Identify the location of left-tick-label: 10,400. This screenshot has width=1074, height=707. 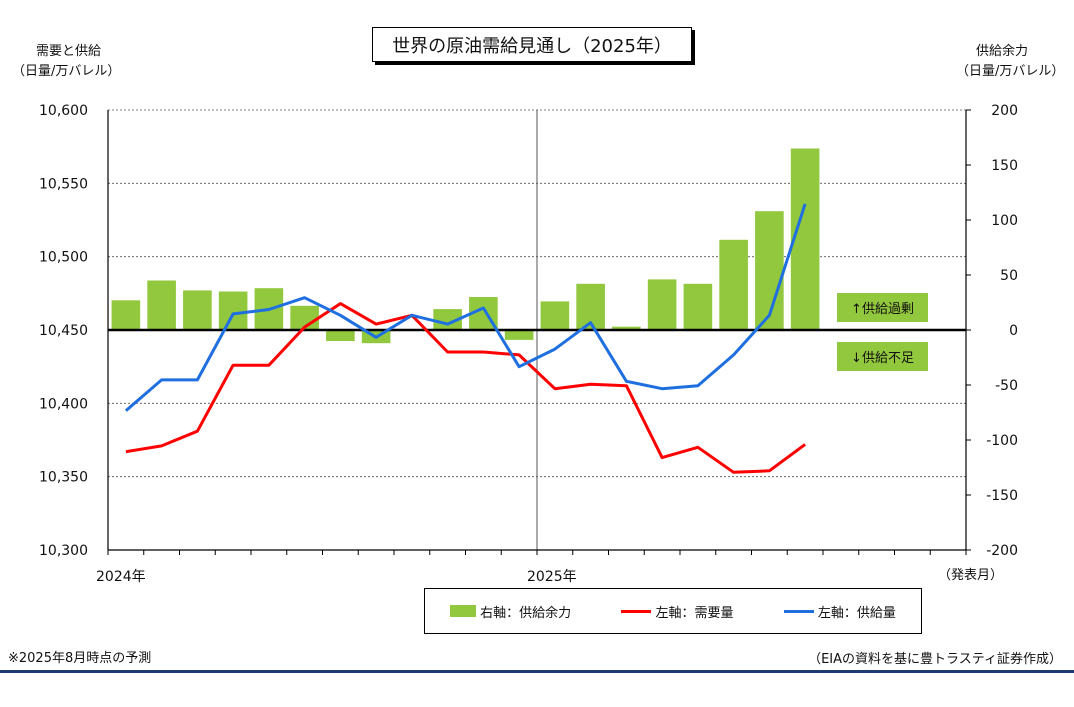
(63, 404).